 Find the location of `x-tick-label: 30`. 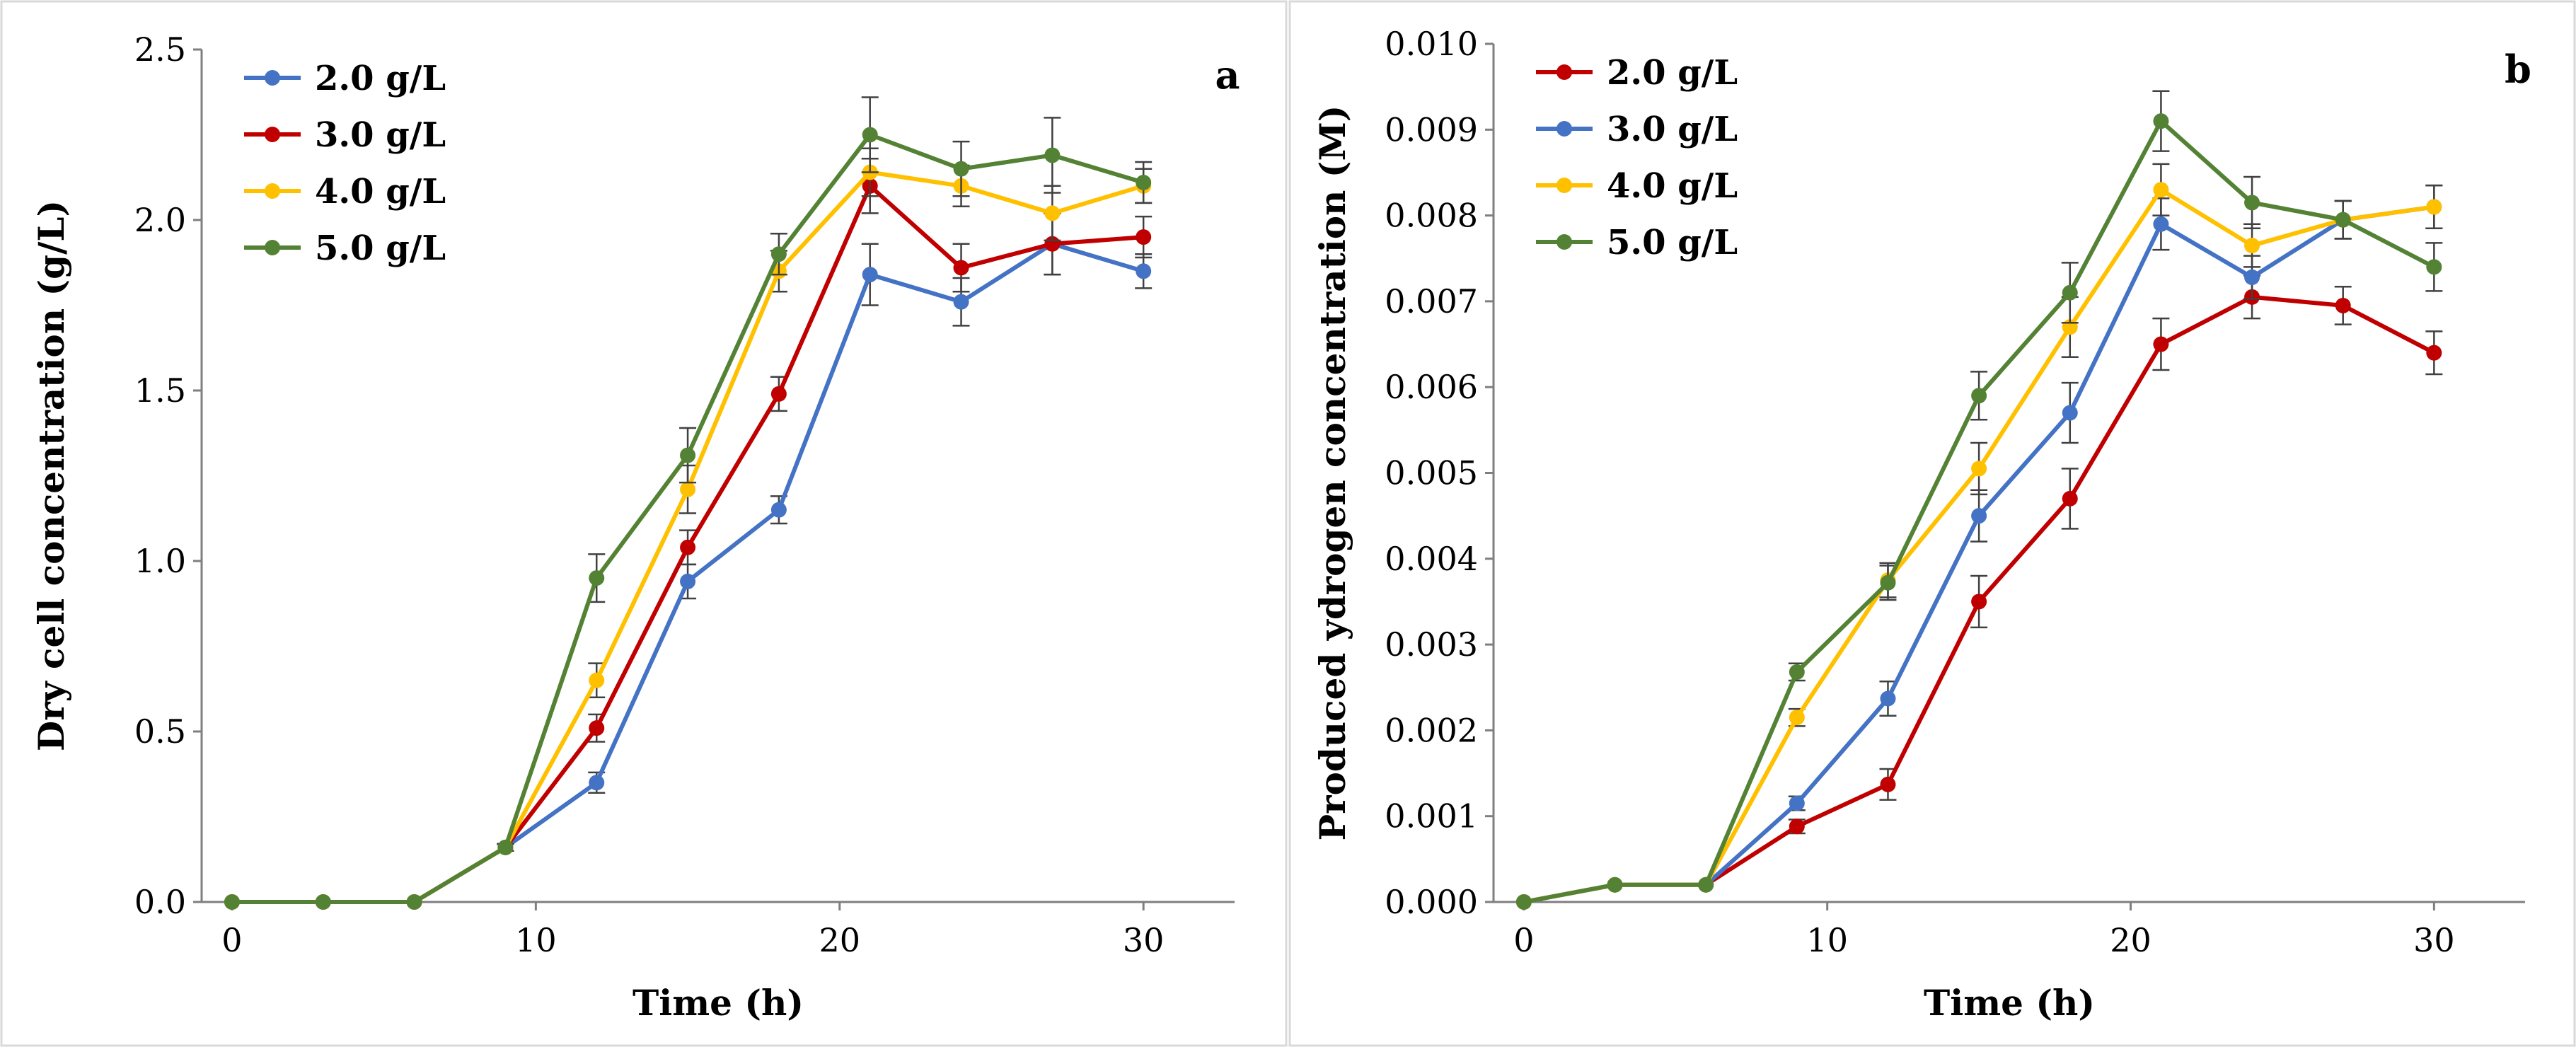

x-tick-label: 30 is located at coordinates (1144, 940).